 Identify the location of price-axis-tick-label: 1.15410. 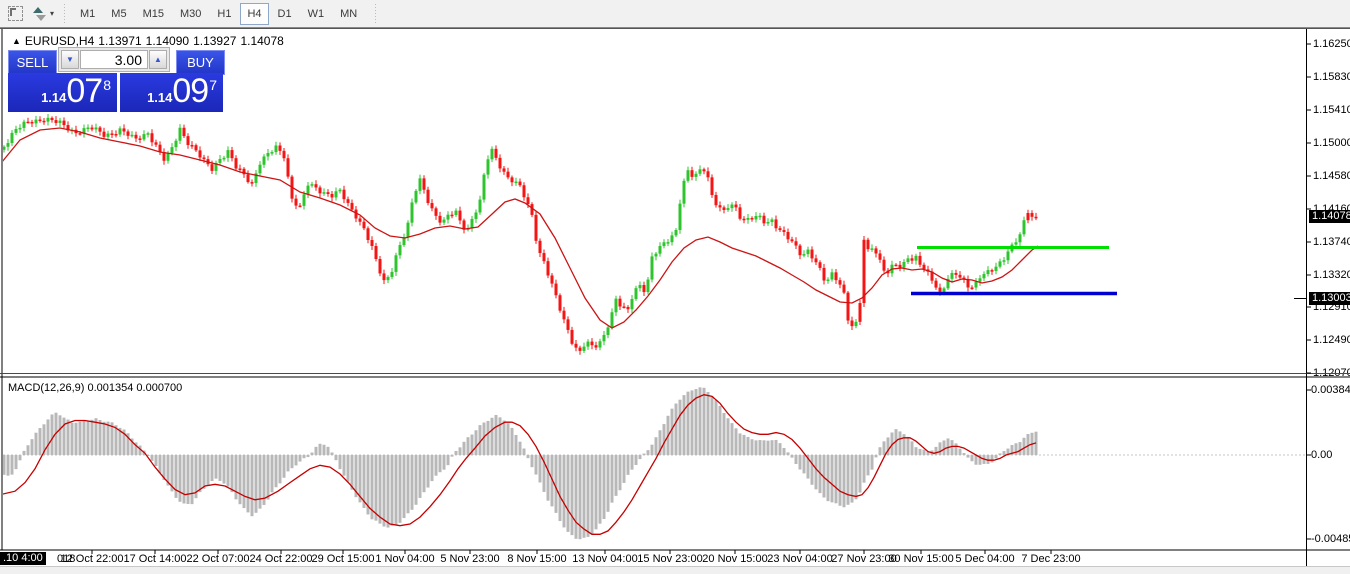
(1331, 110).